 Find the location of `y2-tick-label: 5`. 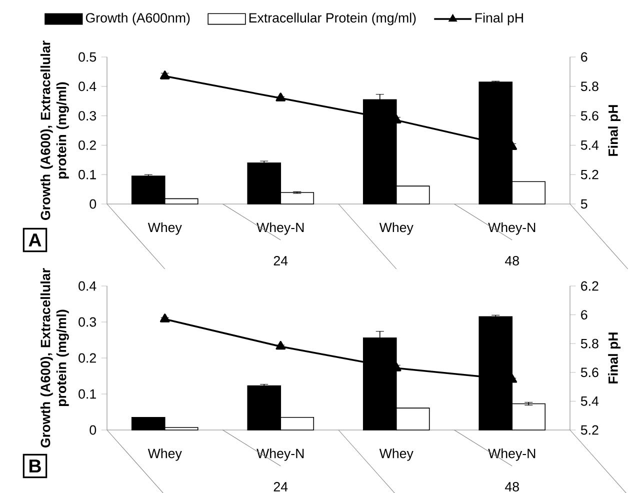

y2-tick-label: 5 is located at coordinates (584, 204).